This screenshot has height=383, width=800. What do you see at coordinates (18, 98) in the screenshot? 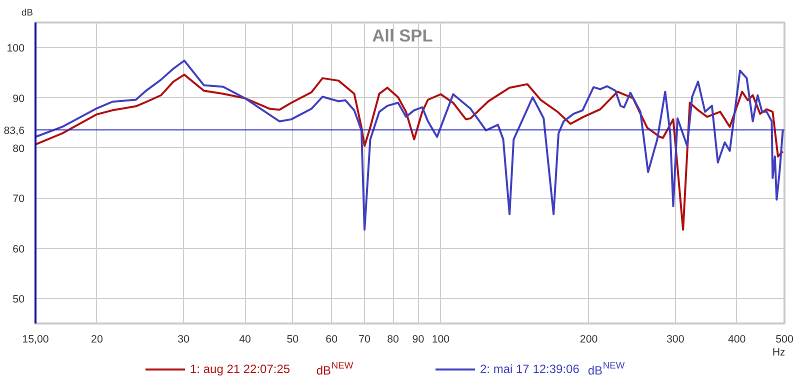
I see `y-tick-label: 90` at bounding box center [18, 98].